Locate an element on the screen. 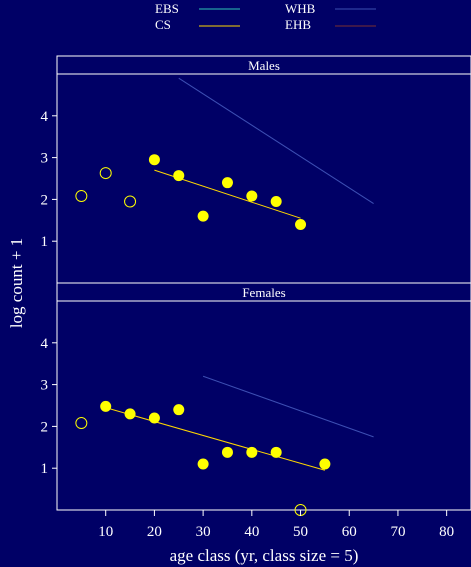 Image resolution: width=471 pixels, height=567 pixels. panel-males-strip is located at coordinates (263, 65).